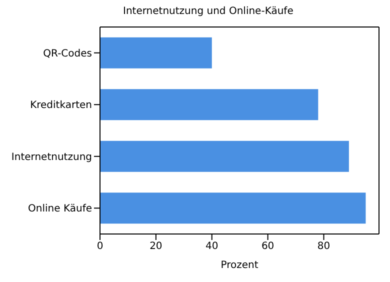  What do you see at coordinates (212, 246) in the screenshot?
I see `x-tick-label: 40` at bounding box center [212, 246].